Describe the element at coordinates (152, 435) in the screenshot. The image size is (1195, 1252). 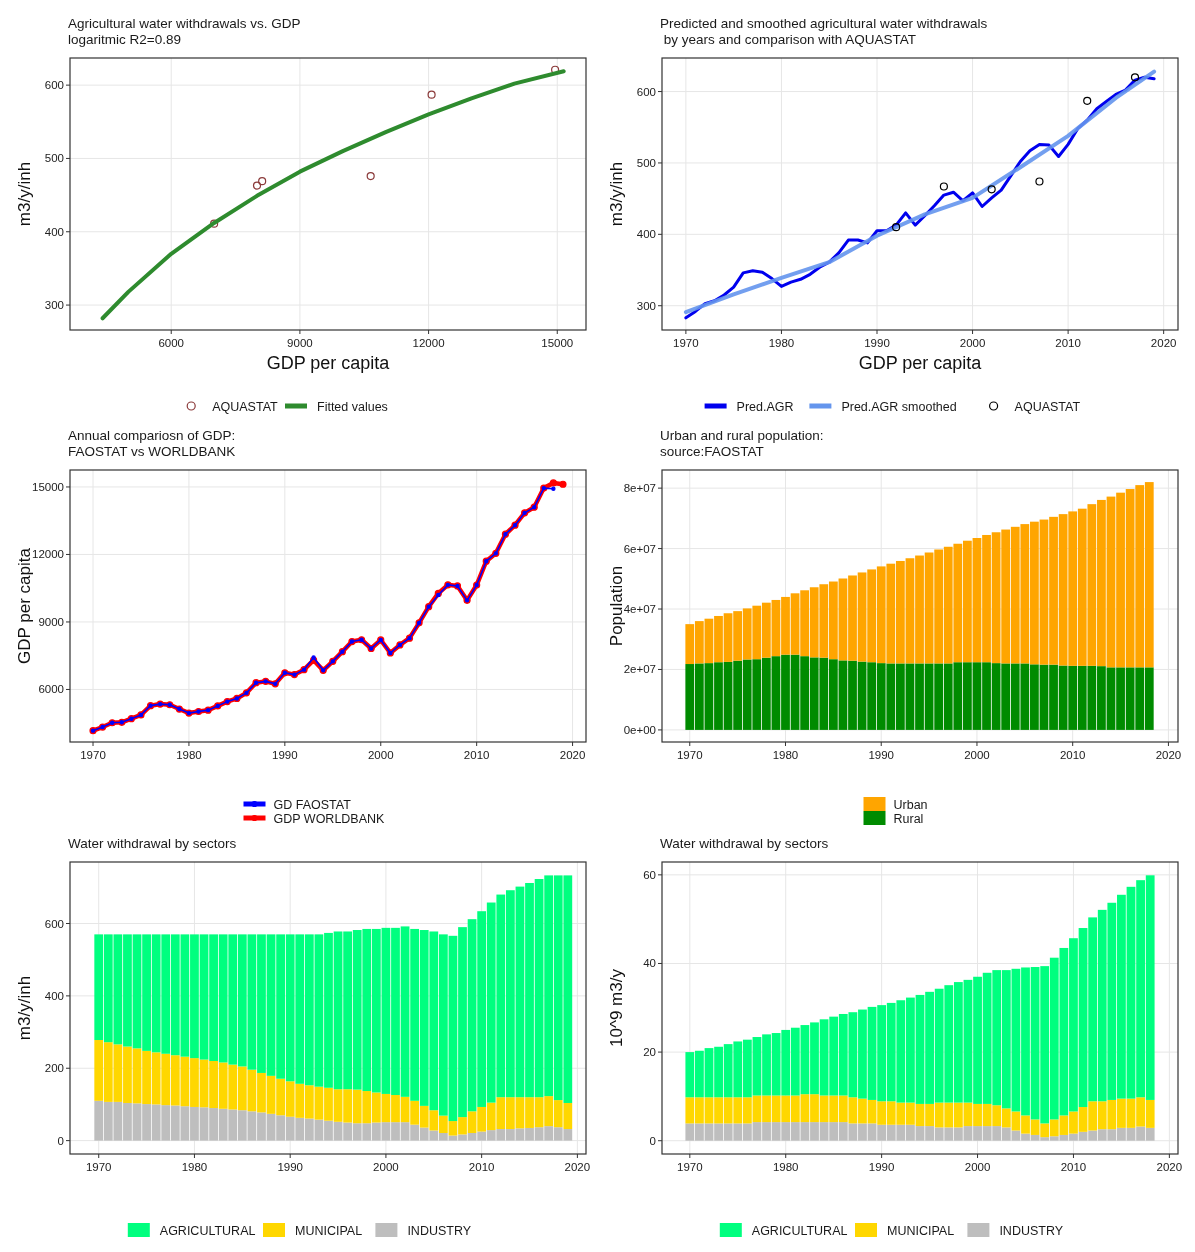
I see `chart-title: Annual compariosn of GDP:` at that location.